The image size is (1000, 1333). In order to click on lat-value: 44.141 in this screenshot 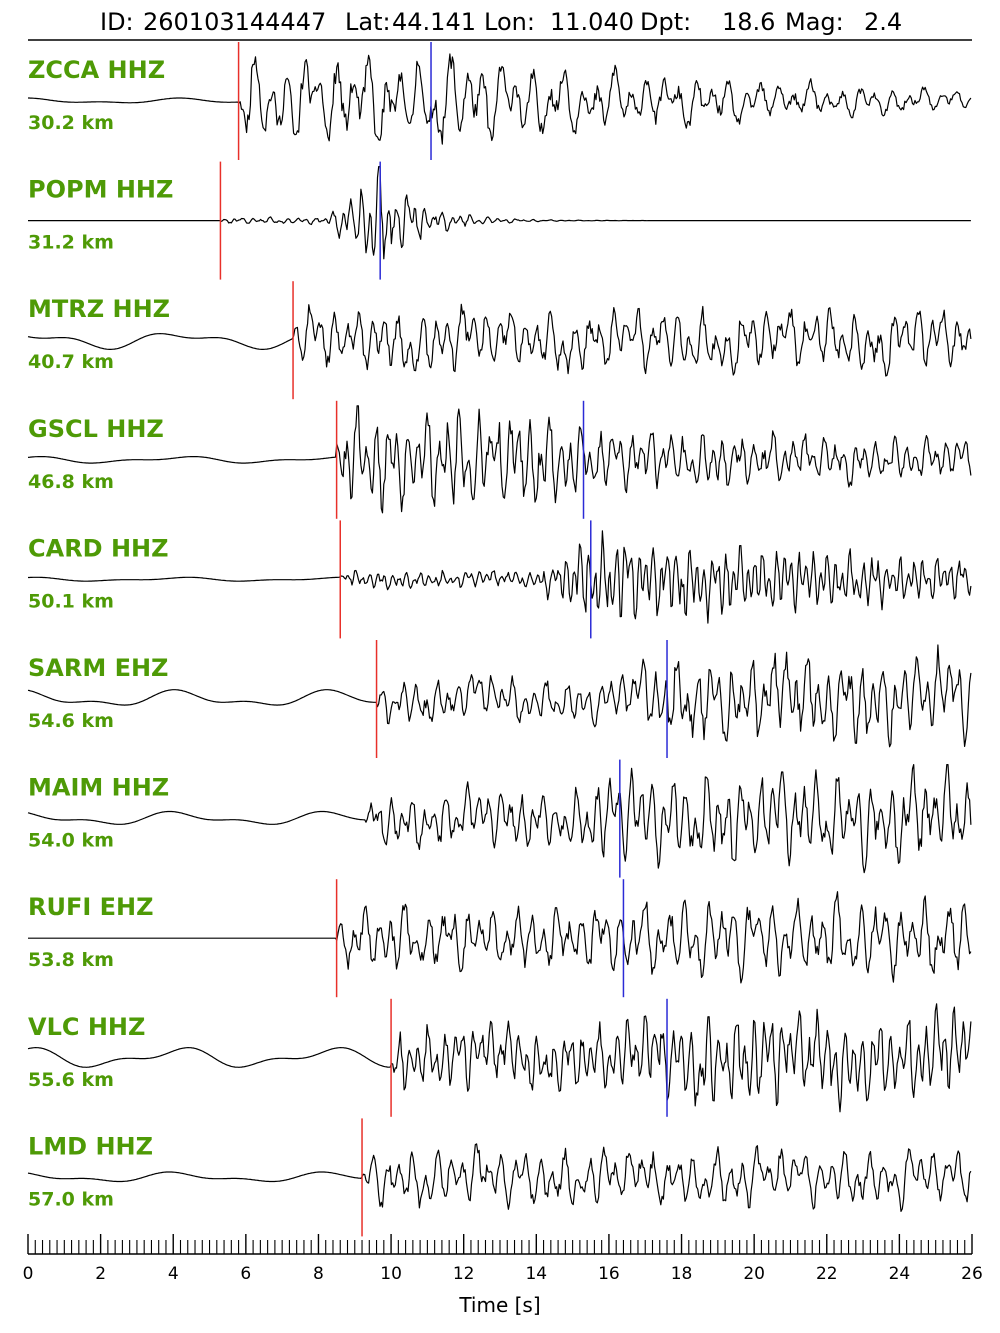, I will do `click(434, 22)`.